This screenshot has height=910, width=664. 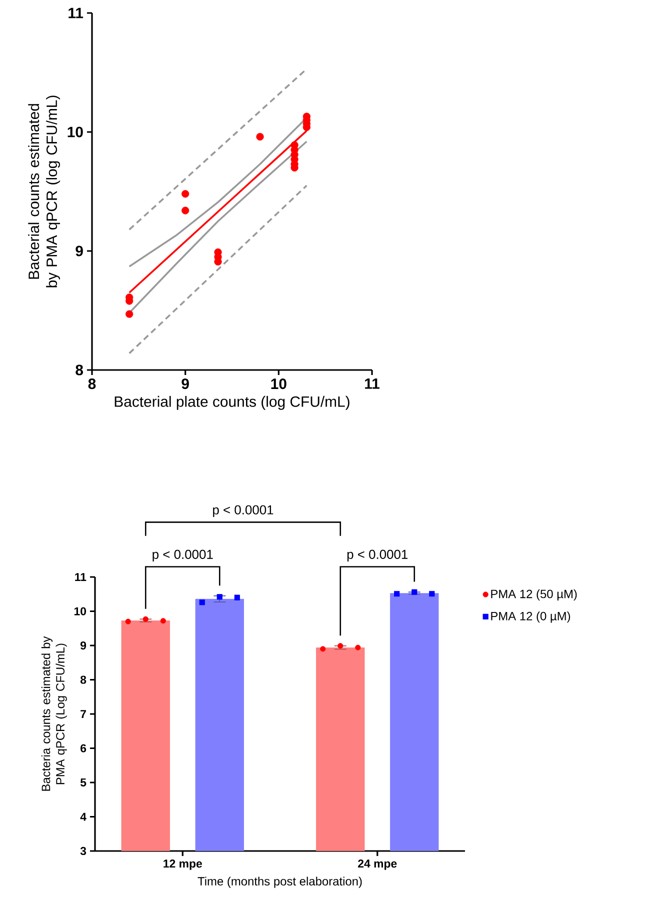 What do you see at coordinates (83, 816) in the screenshot?
I see `y-tick-label: 4` at bounding box center [83, 816].